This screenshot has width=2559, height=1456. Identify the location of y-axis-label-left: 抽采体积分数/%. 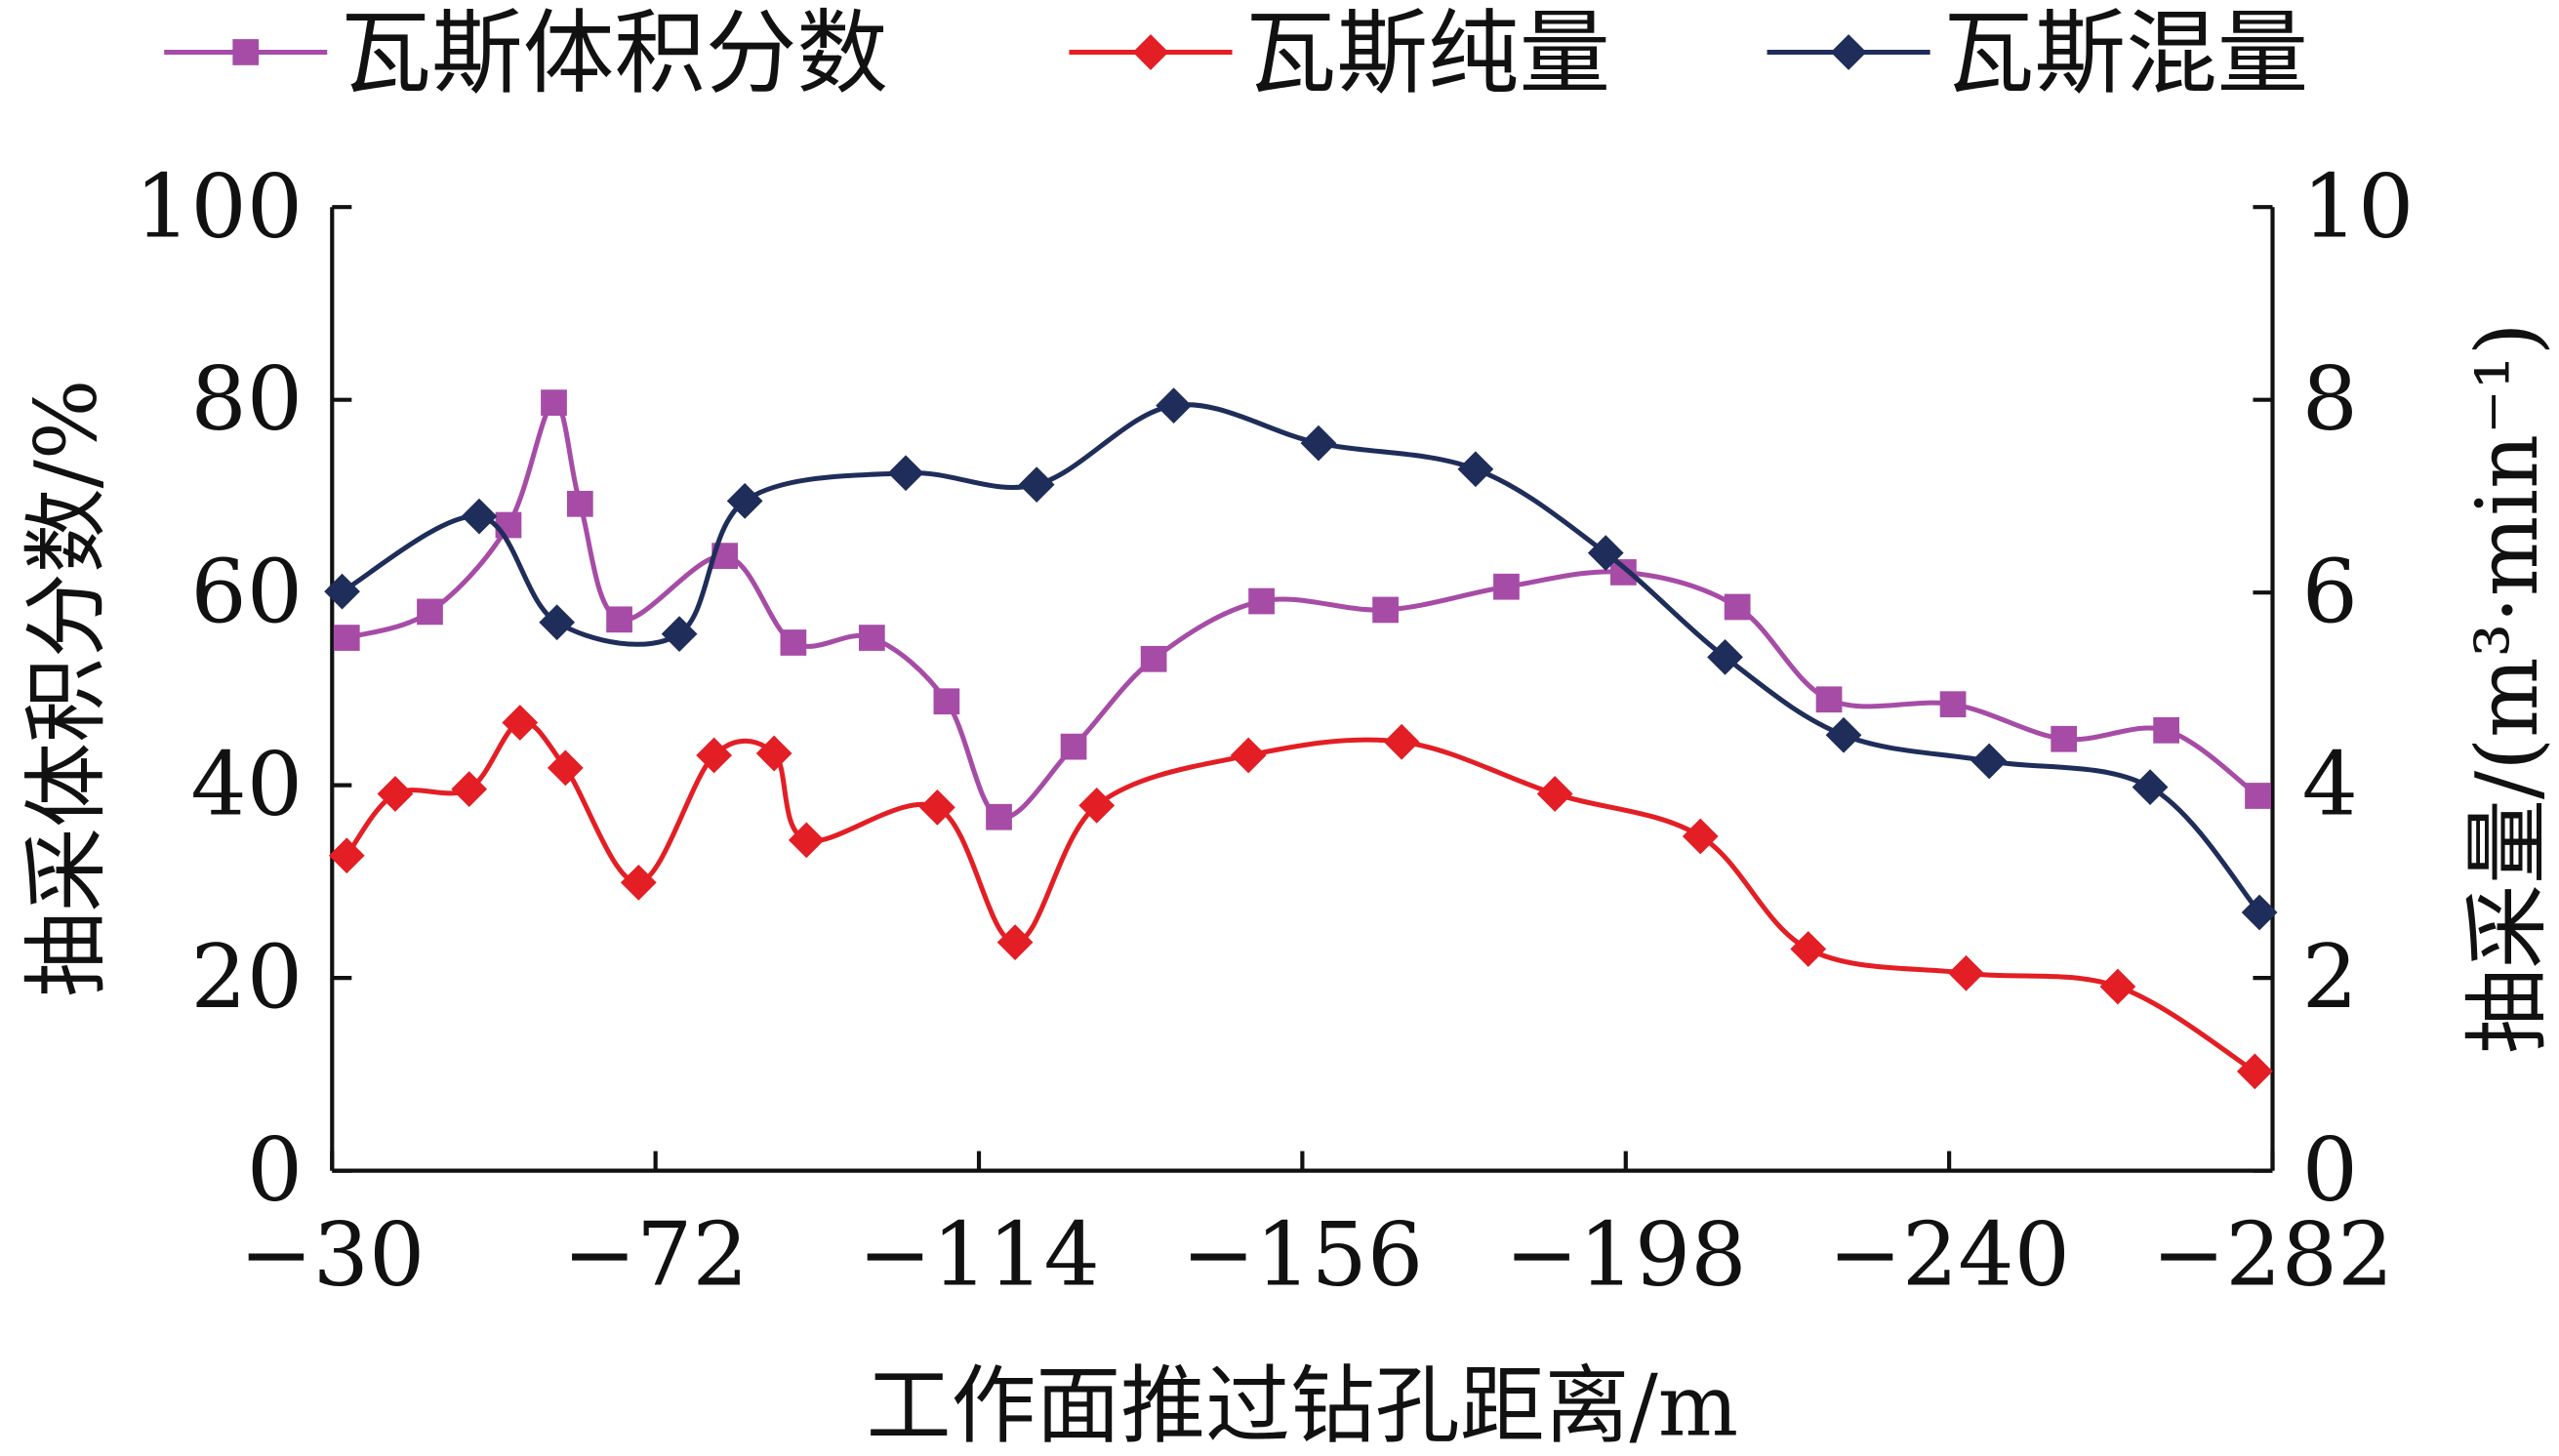
(67, 688).